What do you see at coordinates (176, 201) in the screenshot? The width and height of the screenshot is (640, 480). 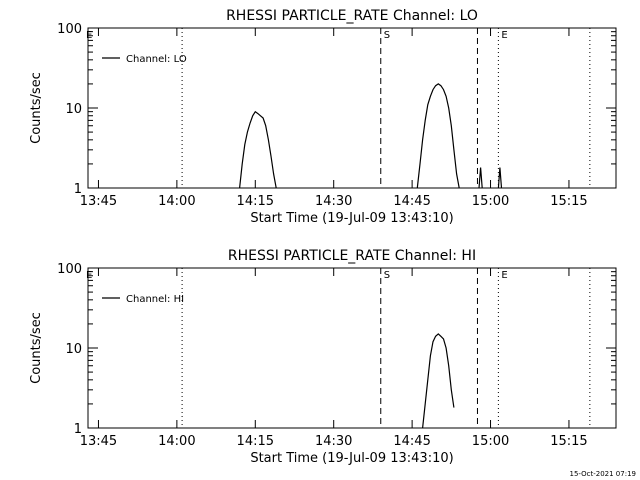 I see `chart1-x-tick-label-1: 14:00` at bounding box center [176, 201].